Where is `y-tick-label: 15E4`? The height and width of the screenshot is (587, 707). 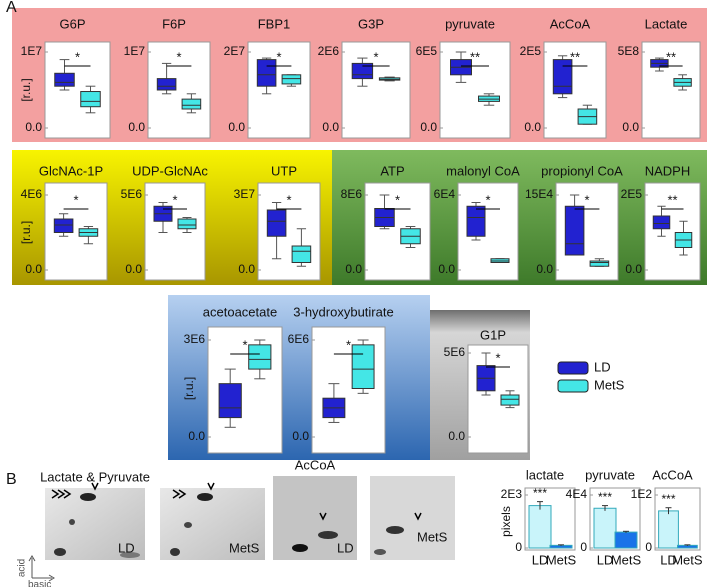
y-tick-label: 15E4 is located at coordinates (539, 194).